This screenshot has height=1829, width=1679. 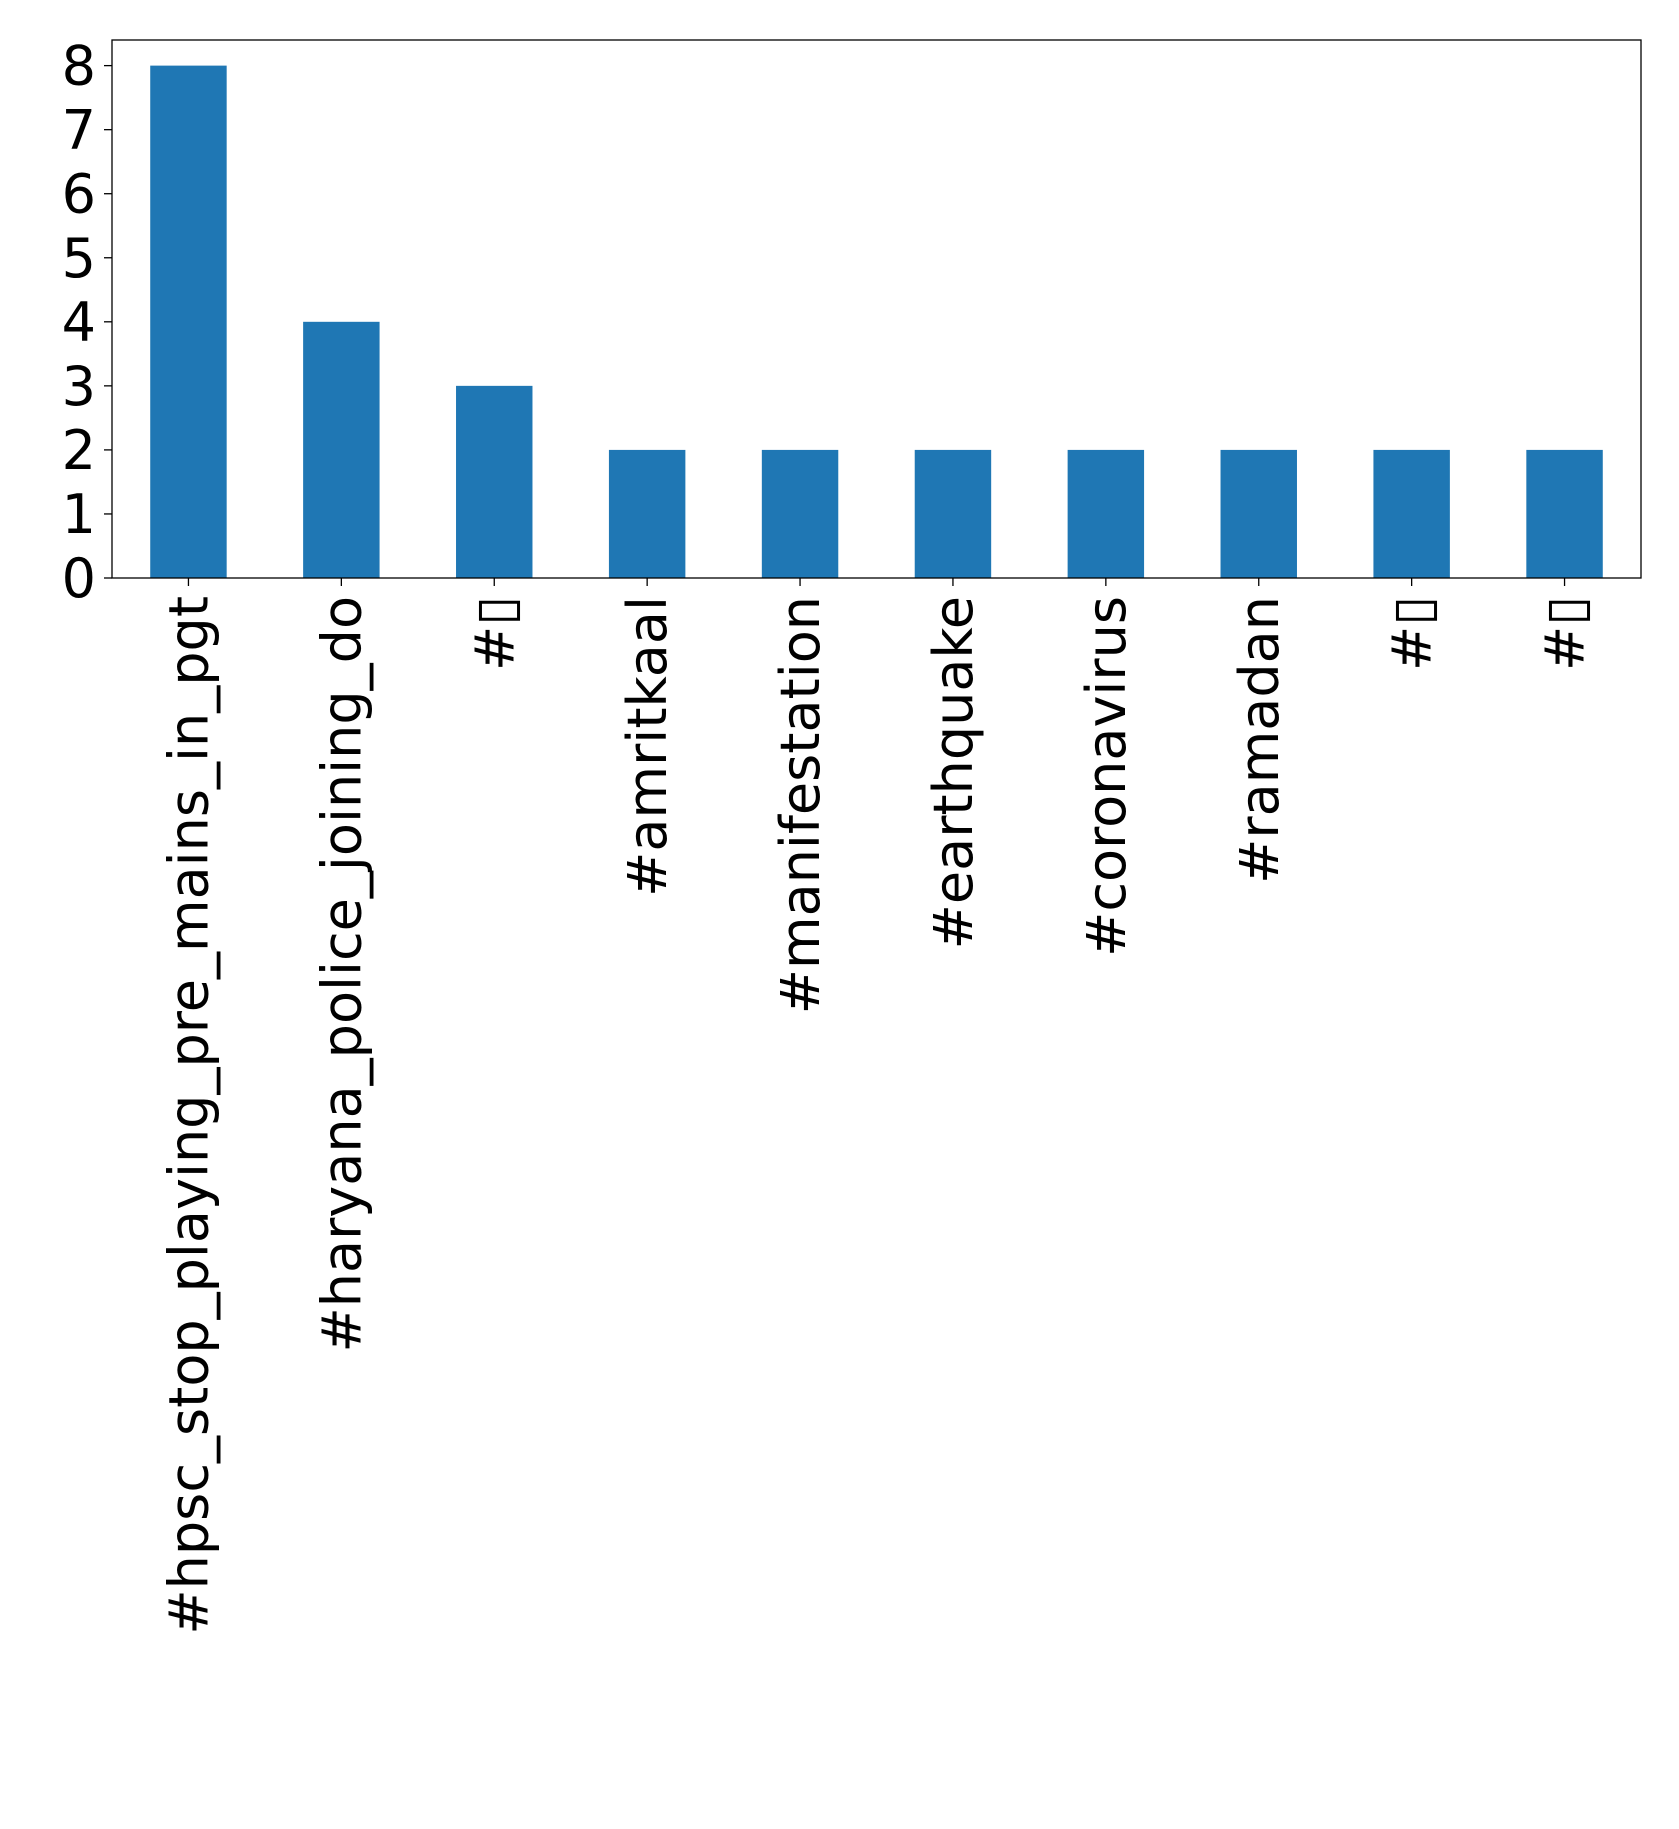 What do you see at coordinates (79, 194) in the screenshot?
I see `y-tick-label: 6` at bounding box center [79, 194].